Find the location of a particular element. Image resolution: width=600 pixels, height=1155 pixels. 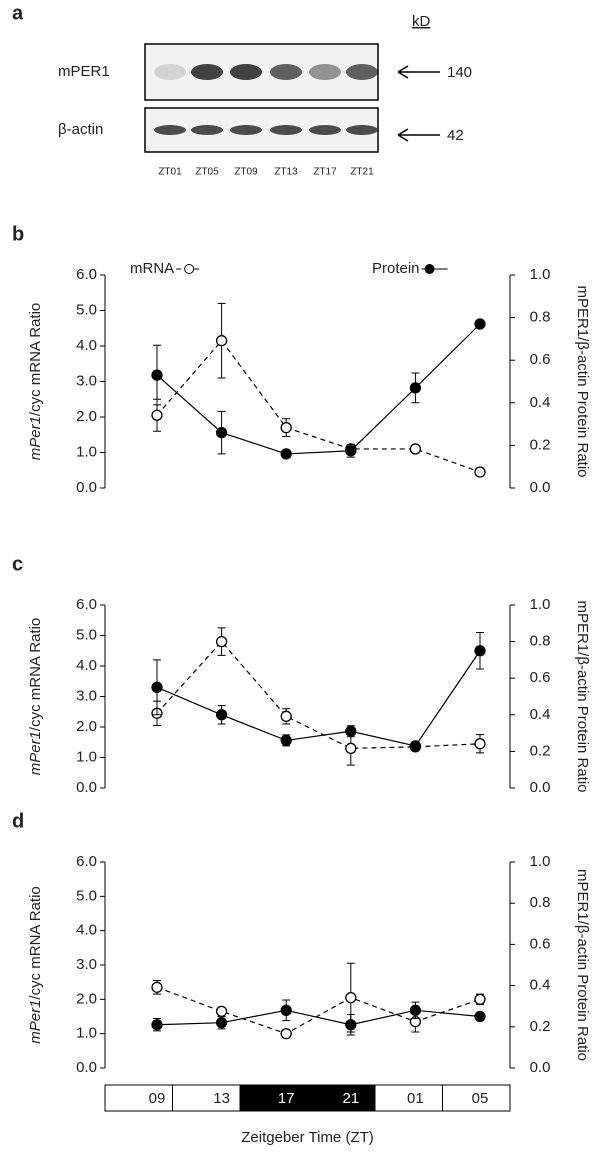

y2-tick-label: 0.4 is located at coordinates (540, 714).